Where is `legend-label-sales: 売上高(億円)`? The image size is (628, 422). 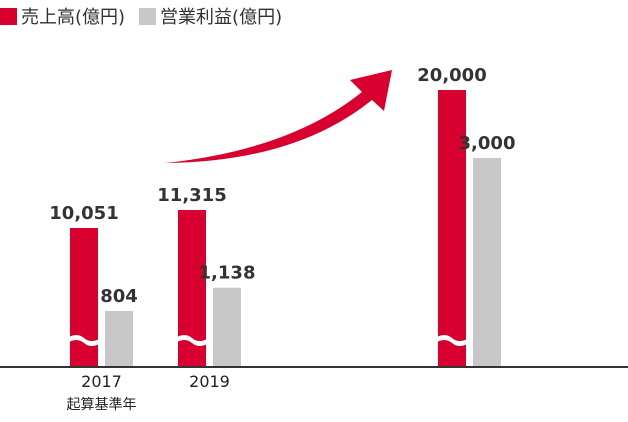 legend-label-sales: 売上高(億円) is located at coordinates (73, 17).